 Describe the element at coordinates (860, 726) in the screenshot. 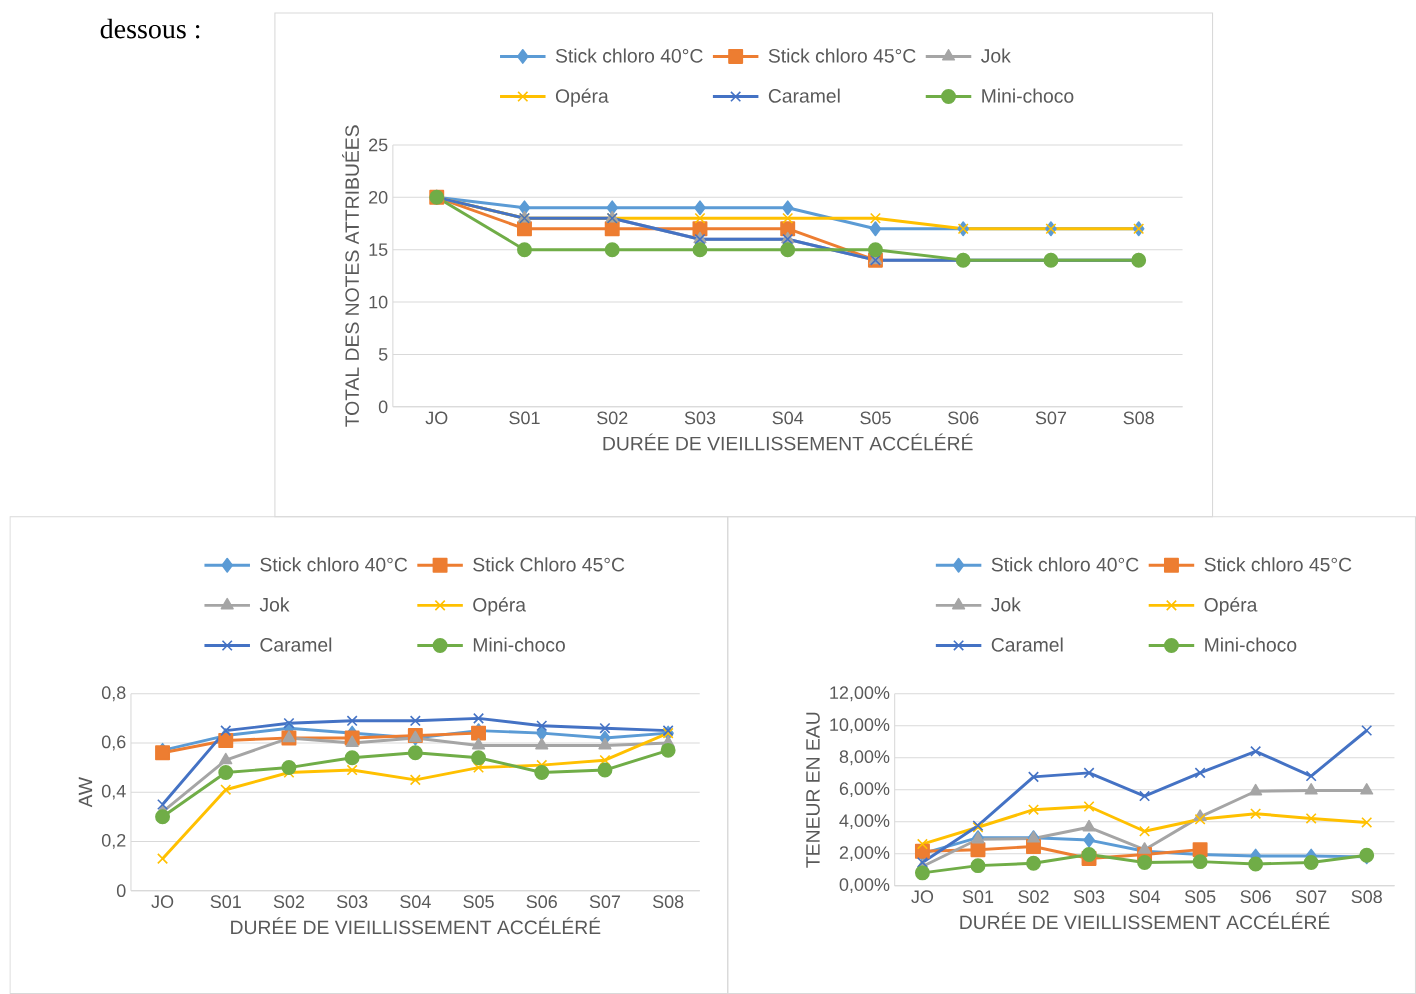

I see `y-tick-label: 10,00%` at that location.